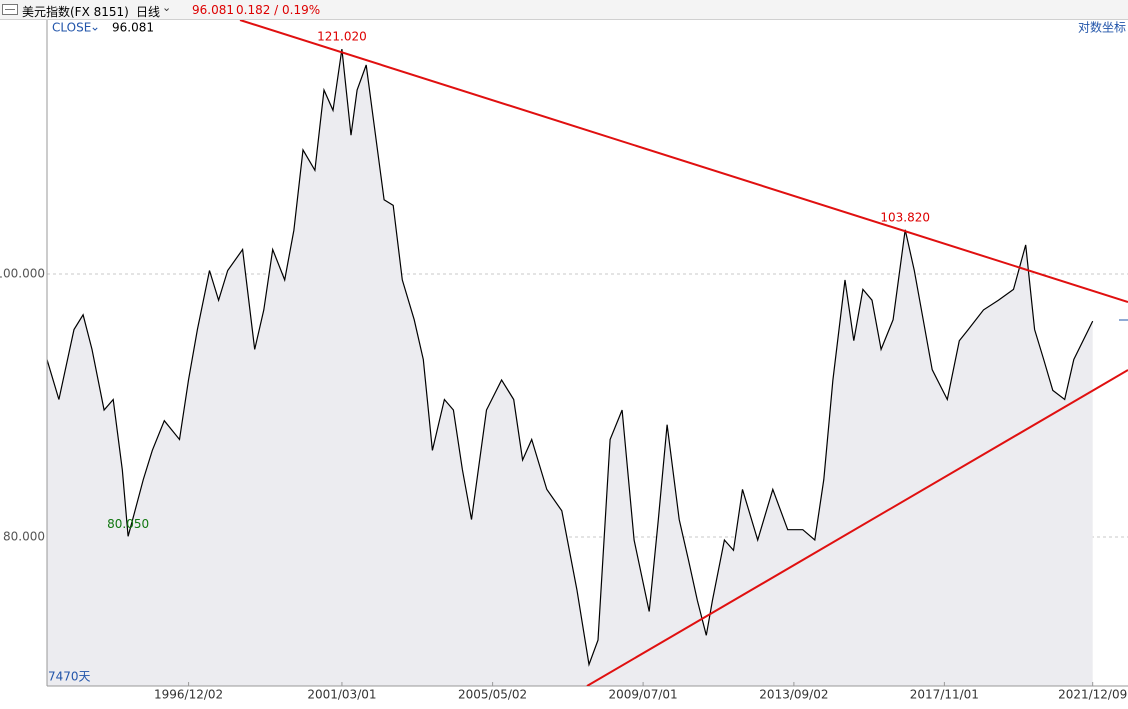 The image size is (1128, 709). Describe the element at coordinates (10, 10) in the screenshot. I see `menu-icon` at that location.